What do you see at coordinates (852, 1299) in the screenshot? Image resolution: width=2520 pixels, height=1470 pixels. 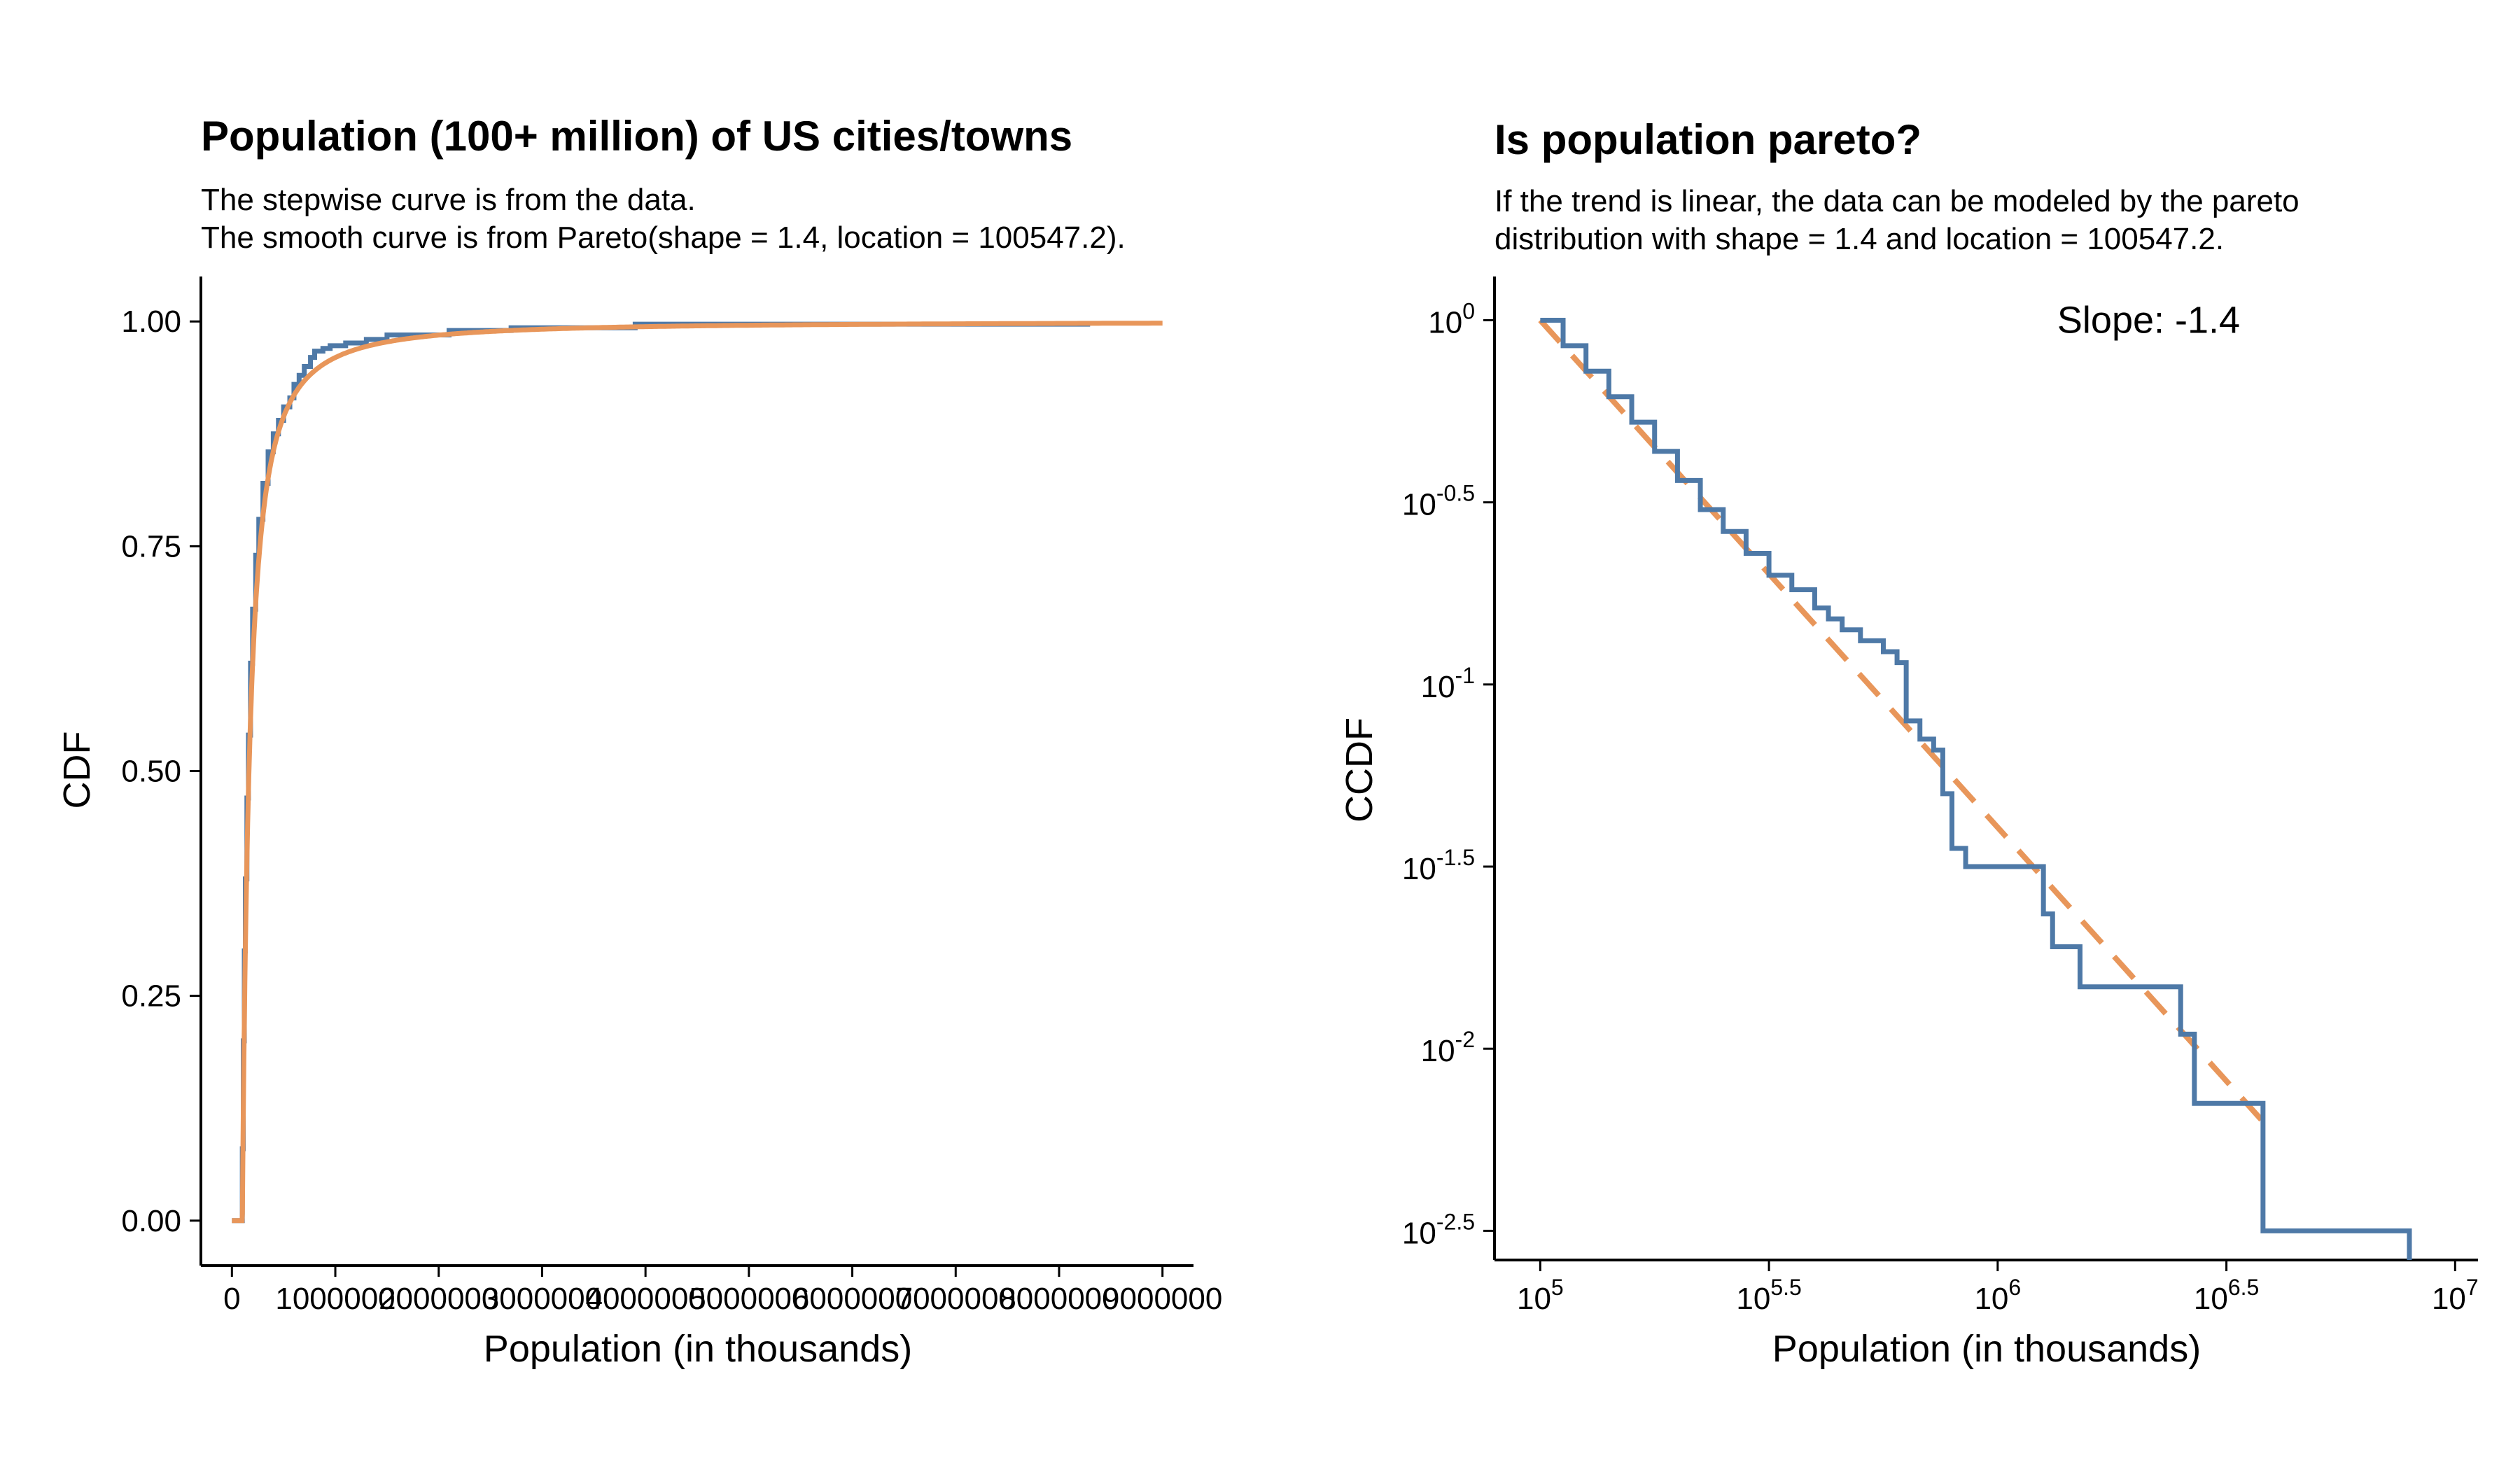 I see `cdf-x-tick-label: 6000000` at bounding box center [852, 1299].